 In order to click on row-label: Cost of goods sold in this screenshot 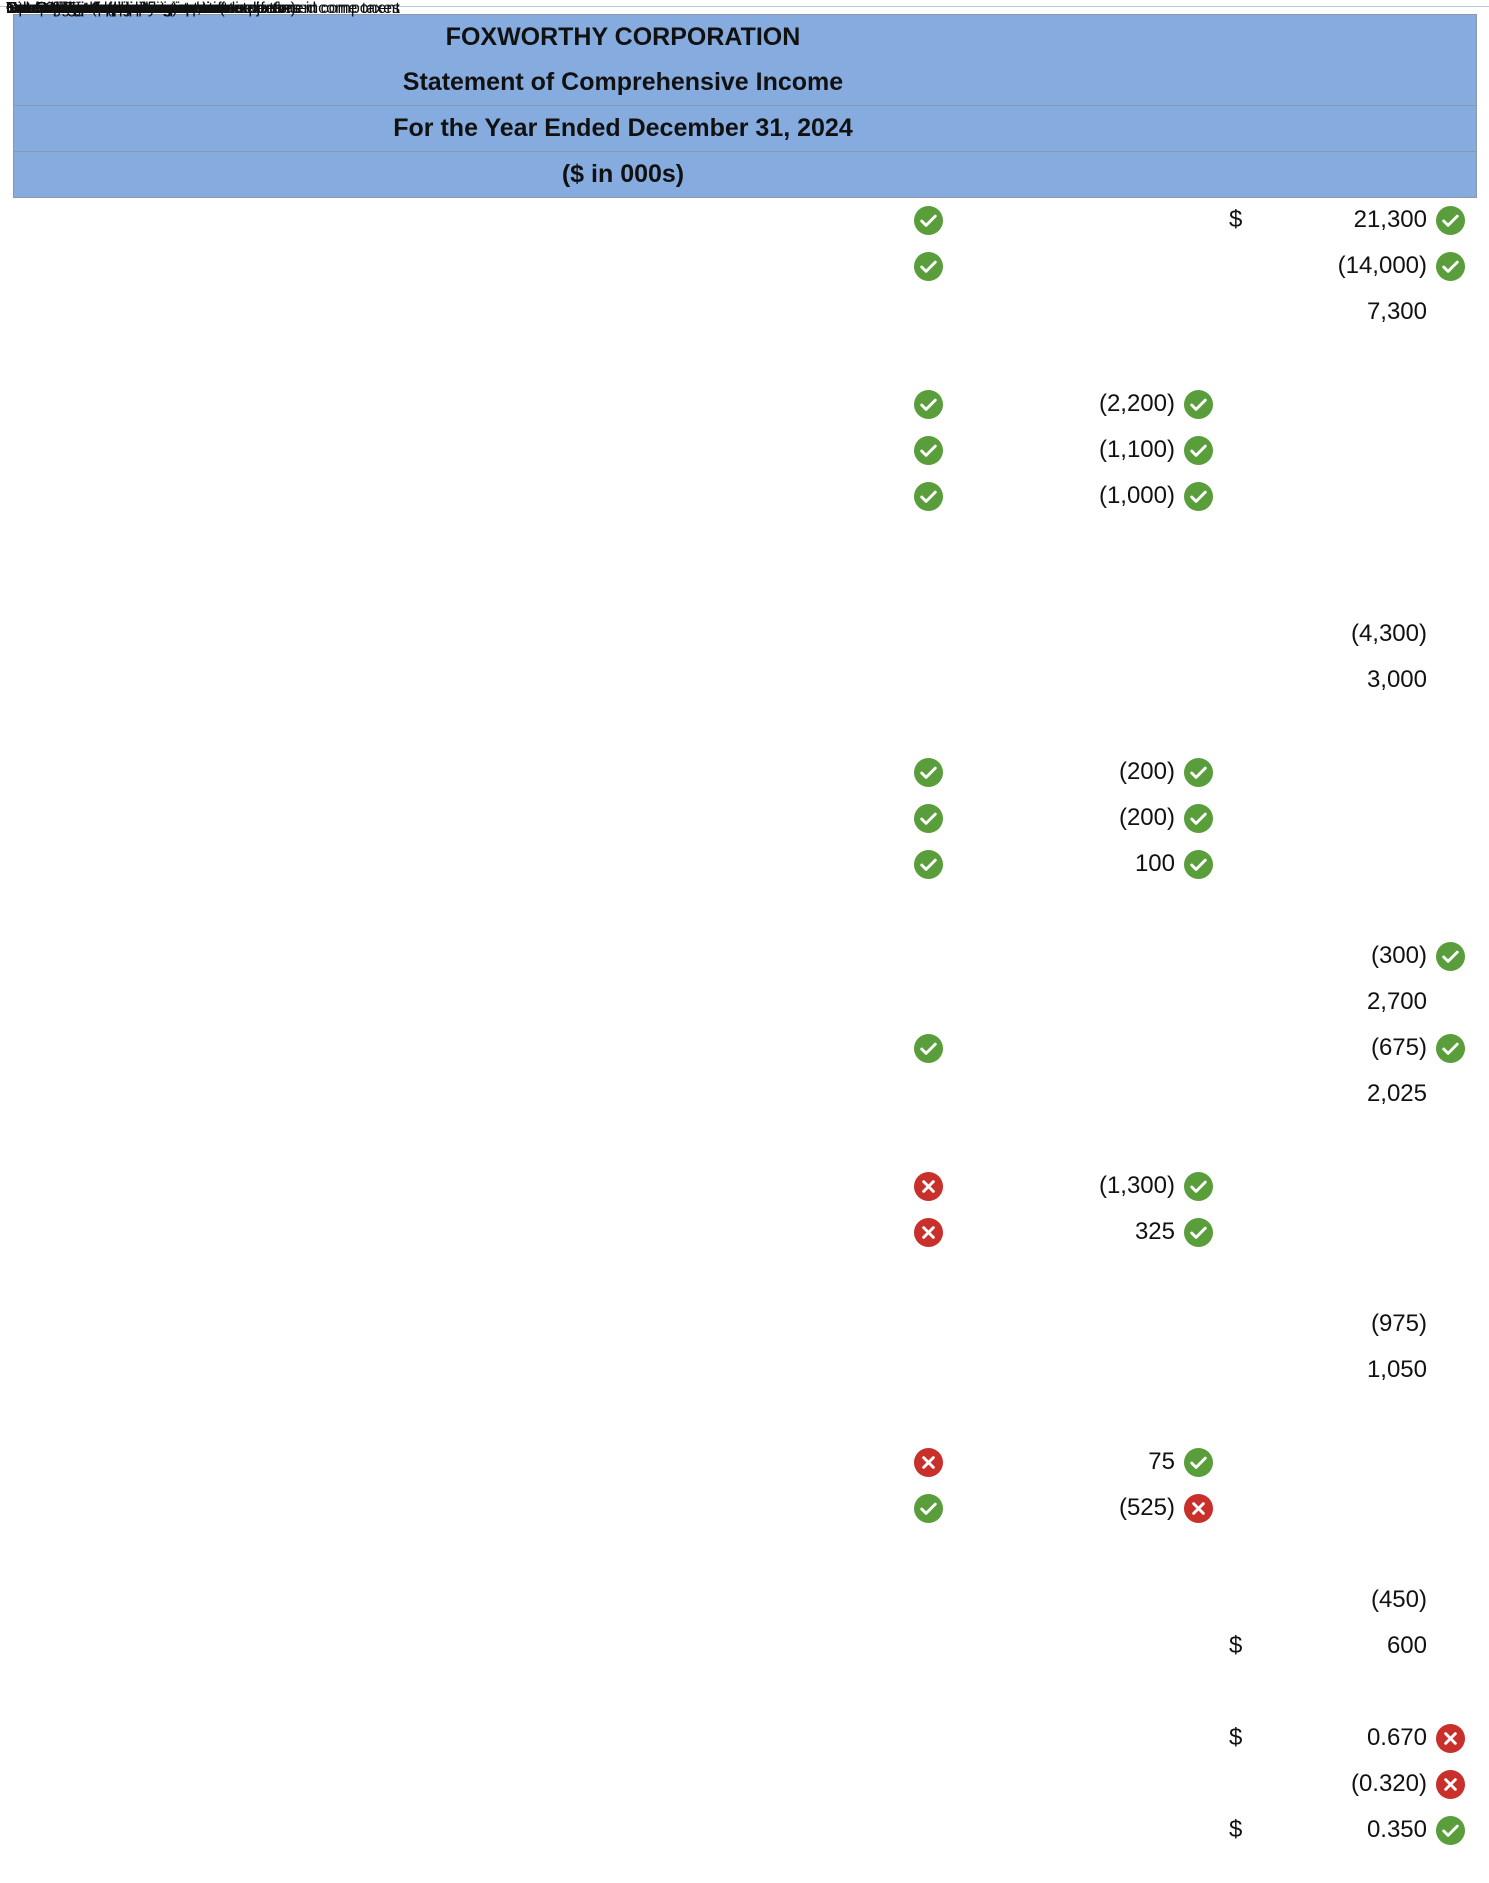, I will do `click(72, 8)`.